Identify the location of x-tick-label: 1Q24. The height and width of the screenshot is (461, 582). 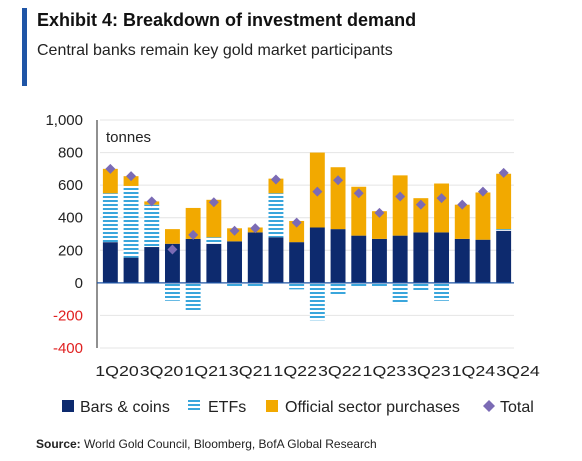
(474, 371).